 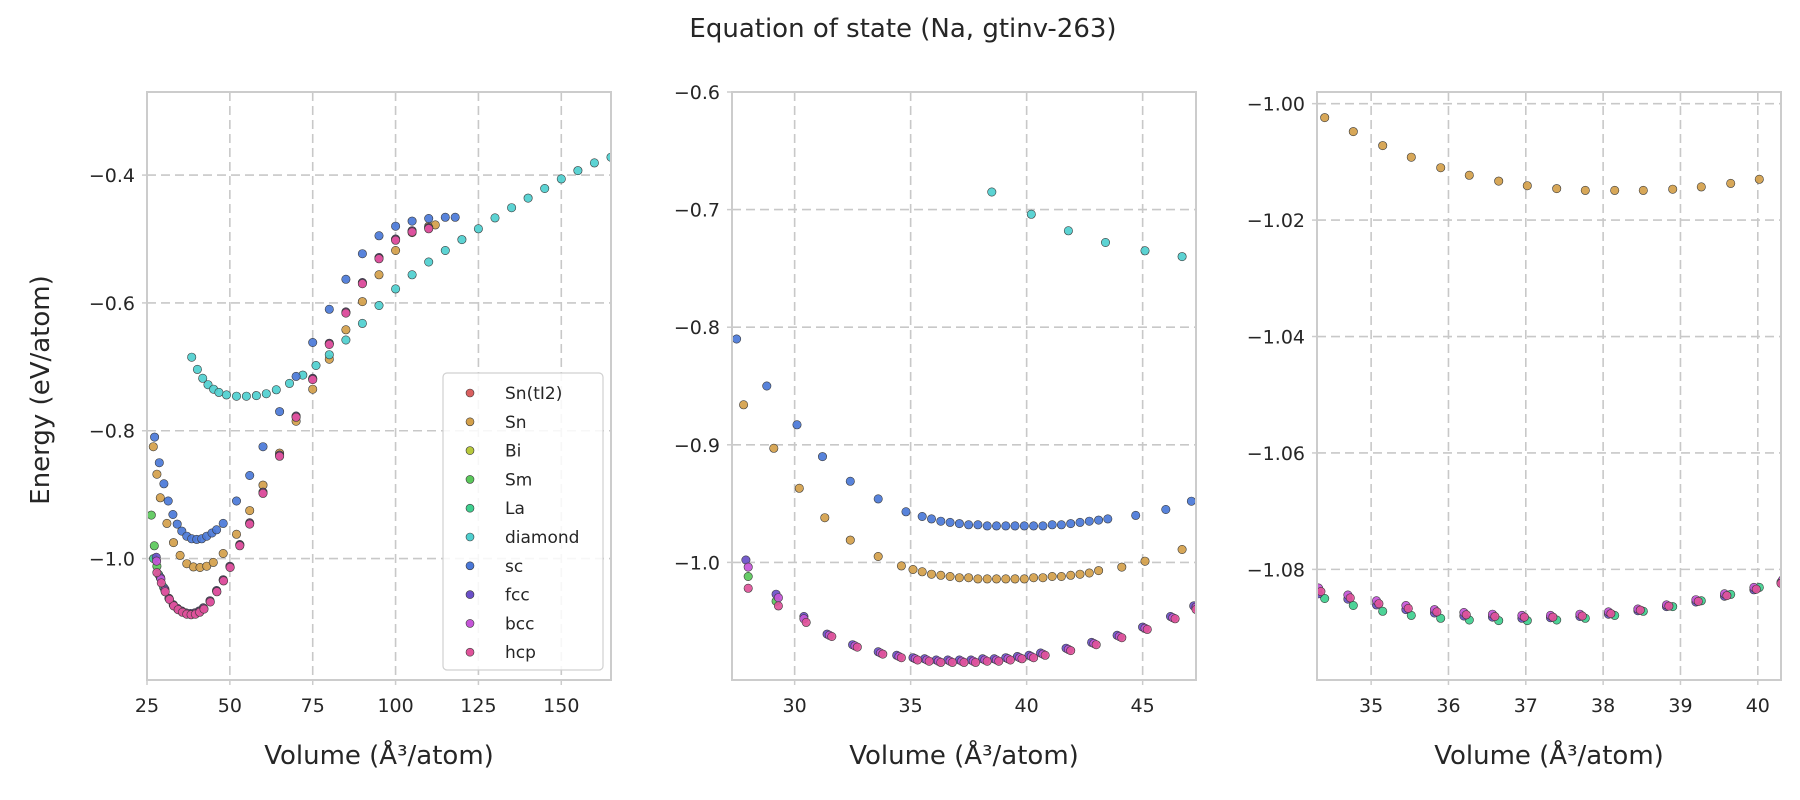 What do you see at coordinates (523, 521) in the screenshot?
I see `legend: Sn(tI2) Sn Bi Sm La diamond sc fcc bcc hcp` at bounding box center [523, 521].